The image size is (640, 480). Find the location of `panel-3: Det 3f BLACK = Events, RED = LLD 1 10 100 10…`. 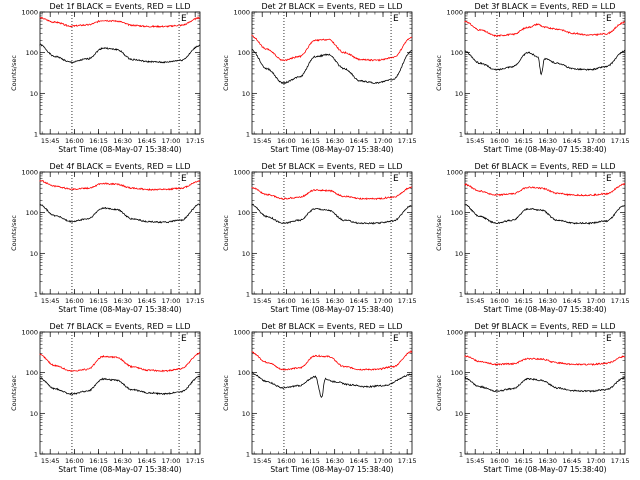

panel-3: Det 3f BLACK = Events, RED = LLD 1 10 100 10… is located at coordinates (532, 78).